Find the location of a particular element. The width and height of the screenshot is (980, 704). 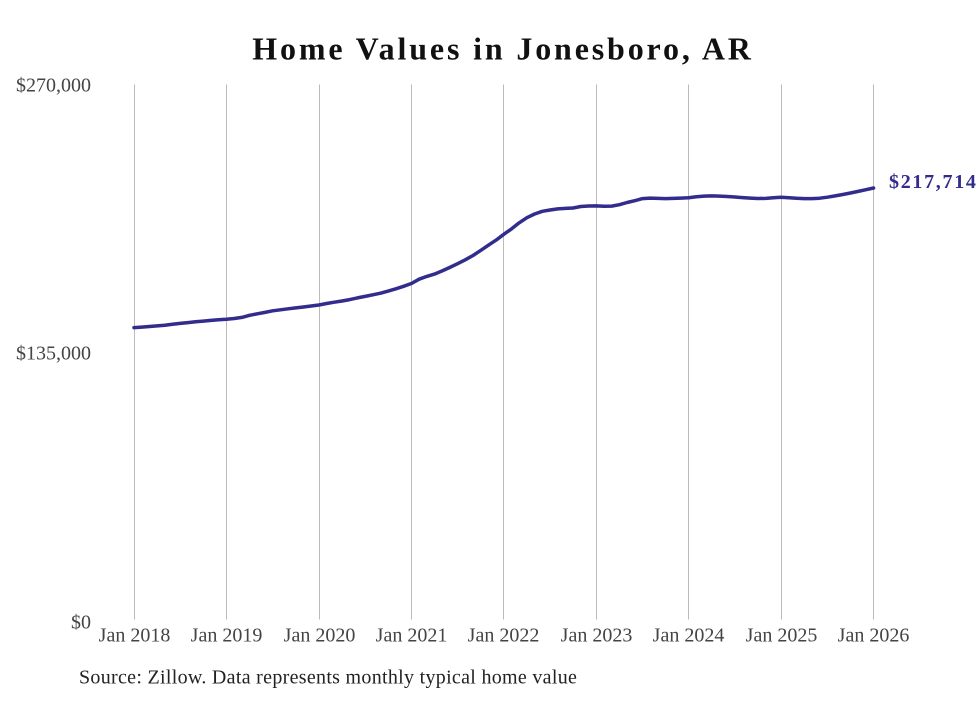

svg-text: Jan 2019 is located at coordinates (227, 636).